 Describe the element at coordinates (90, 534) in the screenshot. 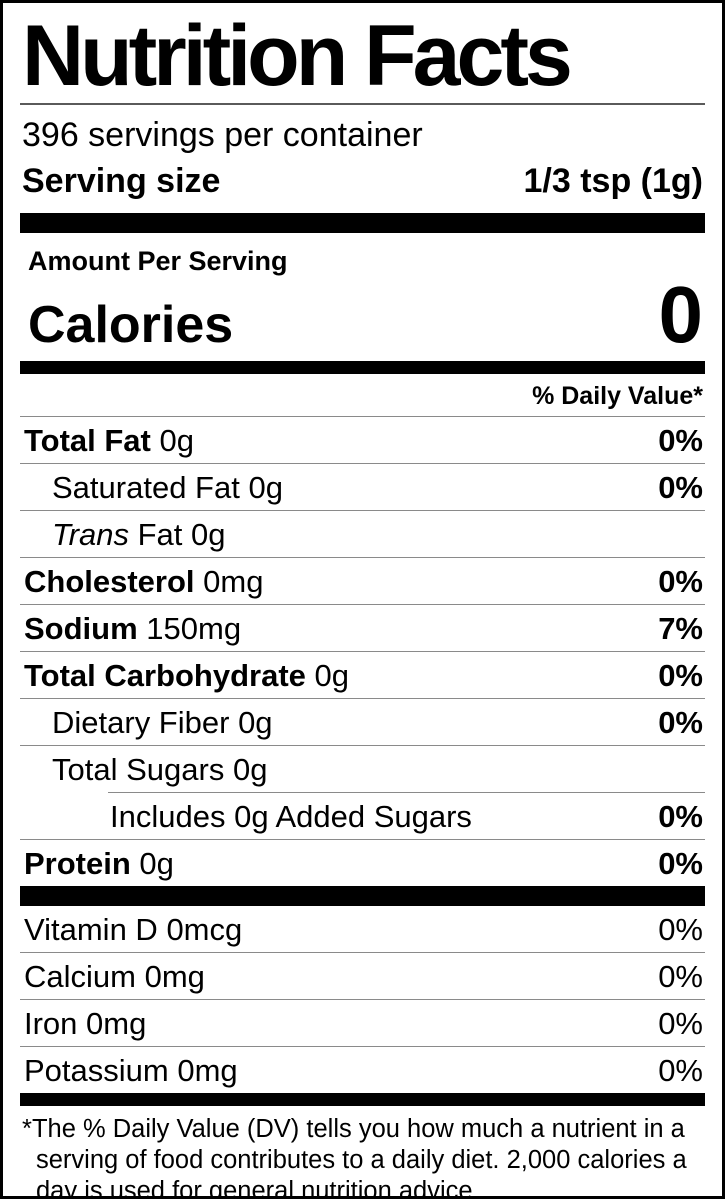

I see `nutrient-name-italic: Trans` at that location.